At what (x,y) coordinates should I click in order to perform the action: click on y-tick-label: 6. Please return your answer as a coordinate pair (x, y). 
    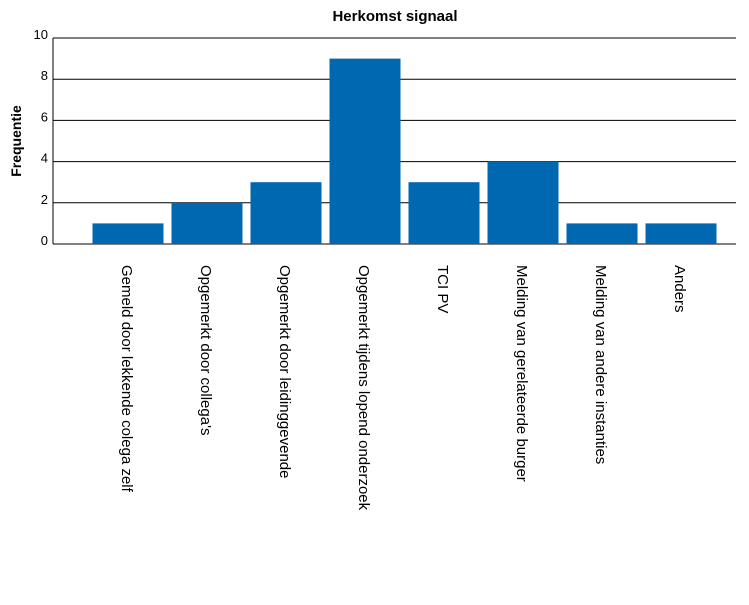
    Looking at the image, I should click on (44, 116).